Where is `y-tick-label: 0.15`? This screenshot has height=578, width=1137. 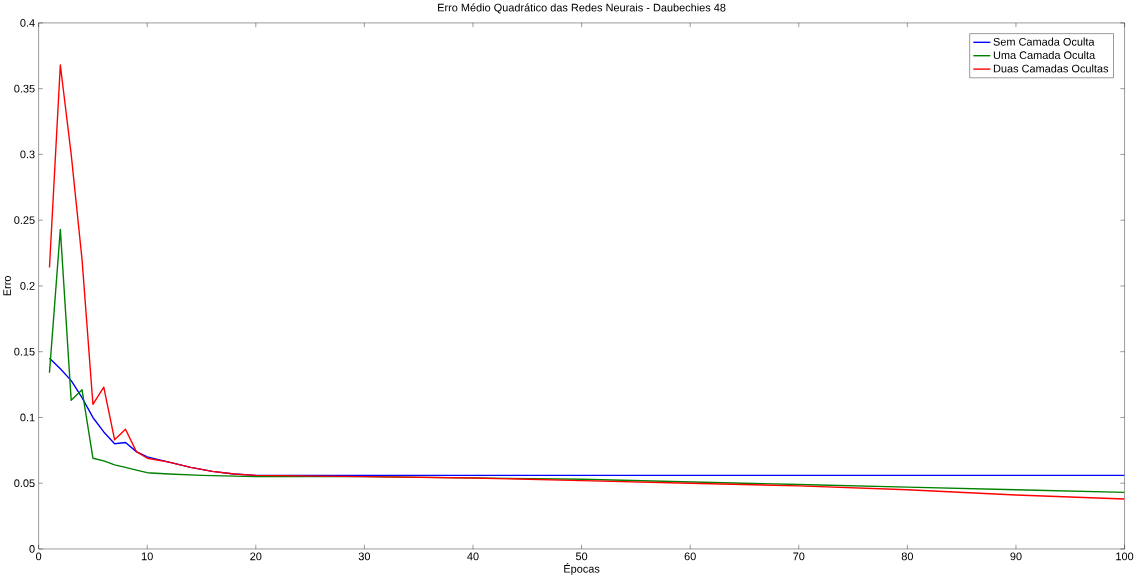
y-tick-label: 0.15 is located at coordinates (24, 351).